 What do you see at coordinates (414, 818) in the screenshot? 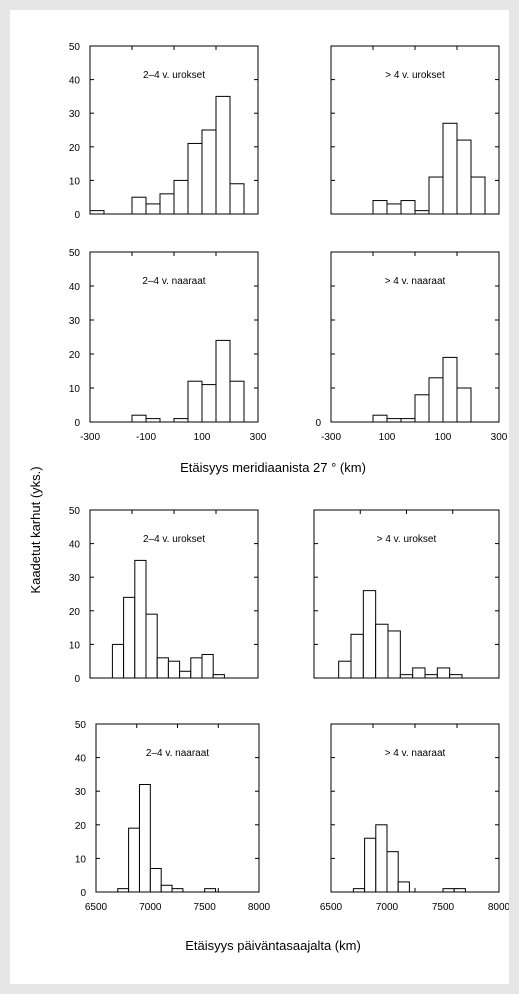
I see `histogram-panel: 6500 7000 7500 8000 > 4 v. naaraat` at bounding box center [414, 818].